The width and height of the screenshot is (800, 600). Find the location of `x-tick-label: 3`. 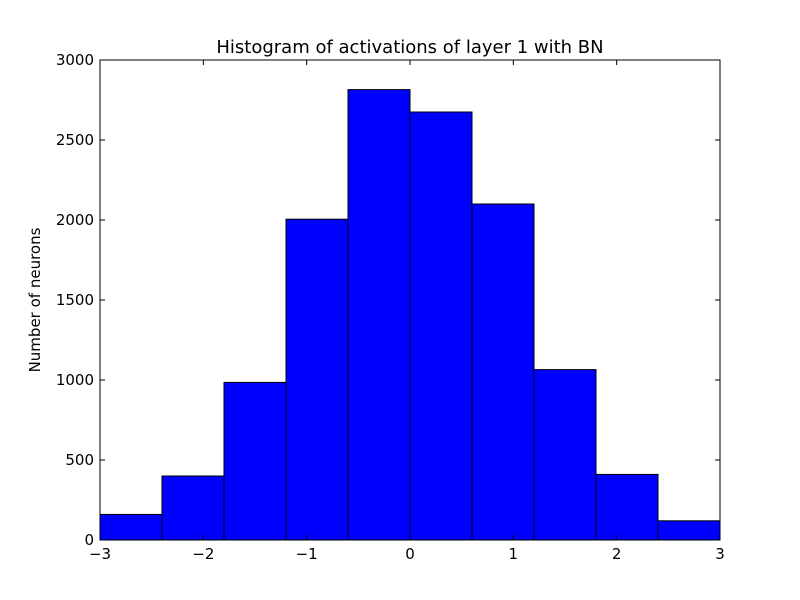

x-tick-label: 3 is located at coordinates (720, 554).